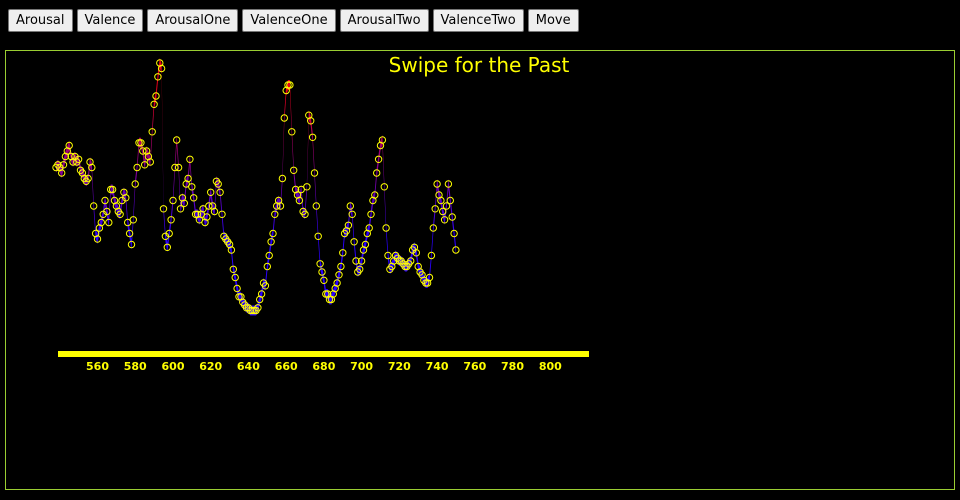  Describe the element at coordinates (550, 366) in the screenshot. I see `x-tick-label: 800` at that location.